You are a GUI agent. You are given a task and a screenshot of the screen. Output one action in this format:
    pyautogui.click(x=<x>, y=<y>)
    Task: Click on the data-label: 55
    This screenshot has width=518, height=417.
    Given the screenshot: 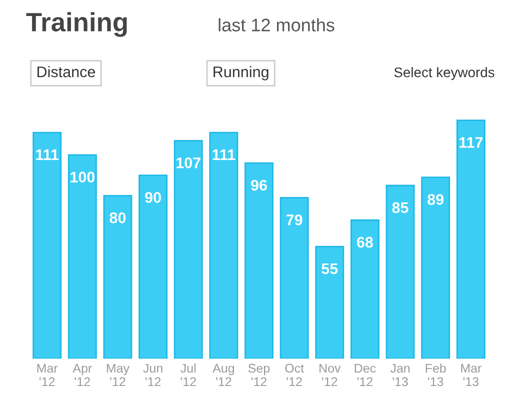 What is the action you would take?
    pyautogui.click(x=330, y=268)
    